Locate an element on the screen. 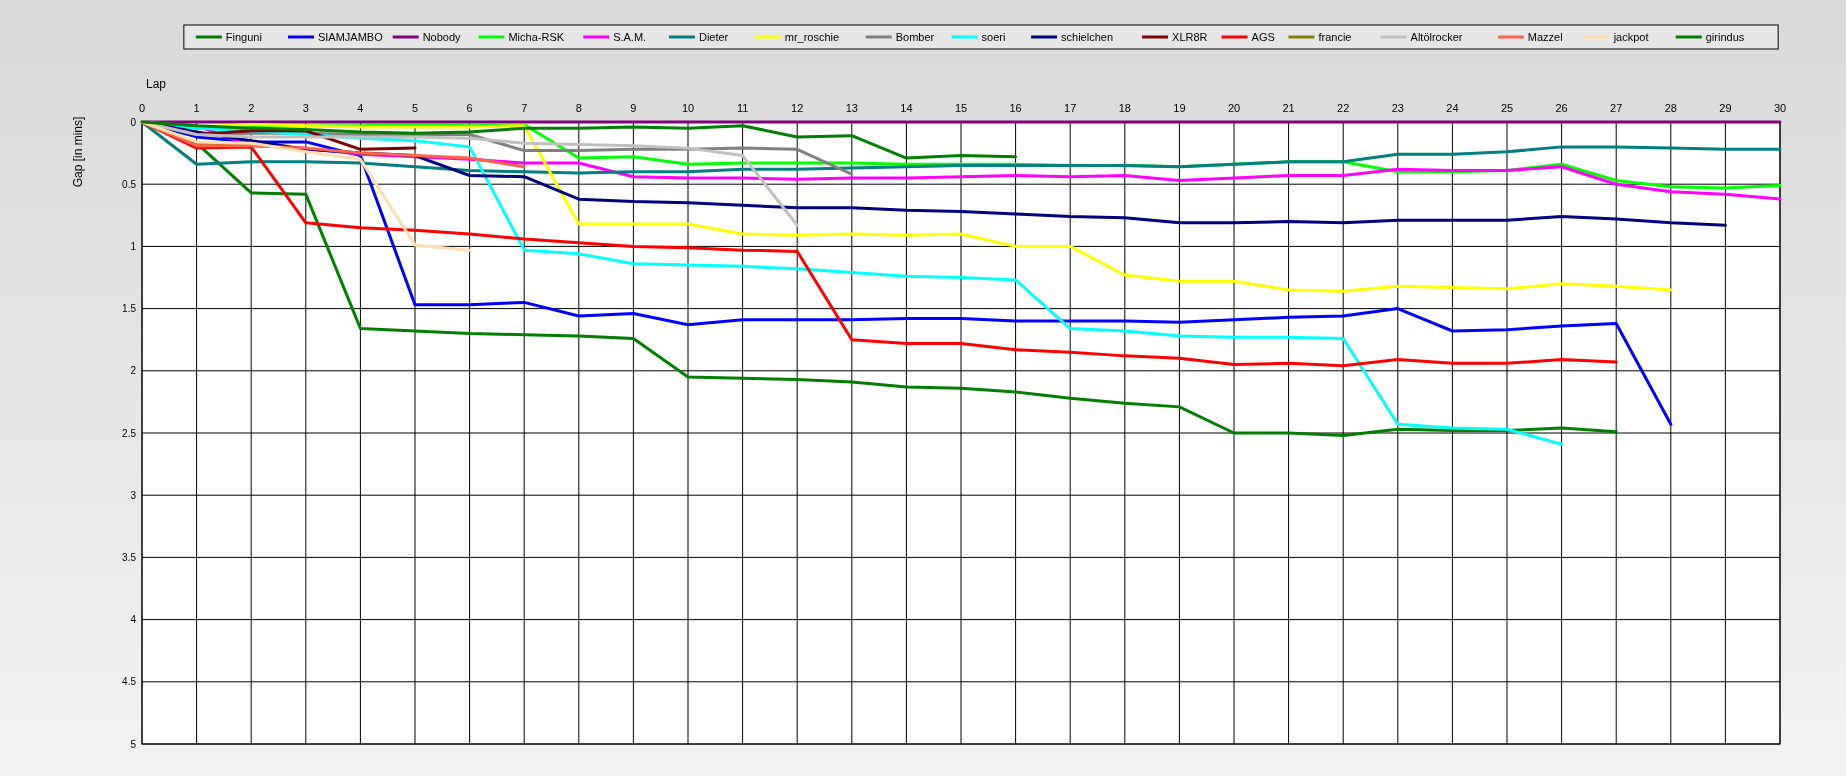  y-tick-label: 3 is located at coordinates (133, 495).